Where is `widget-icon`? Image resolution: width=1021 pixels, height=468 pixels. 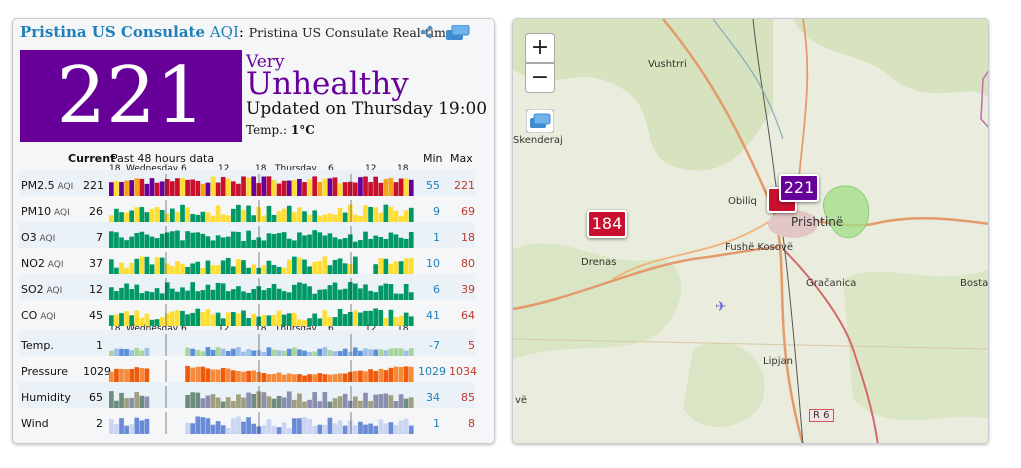 widget-icon is located at coordinates (458, 33).